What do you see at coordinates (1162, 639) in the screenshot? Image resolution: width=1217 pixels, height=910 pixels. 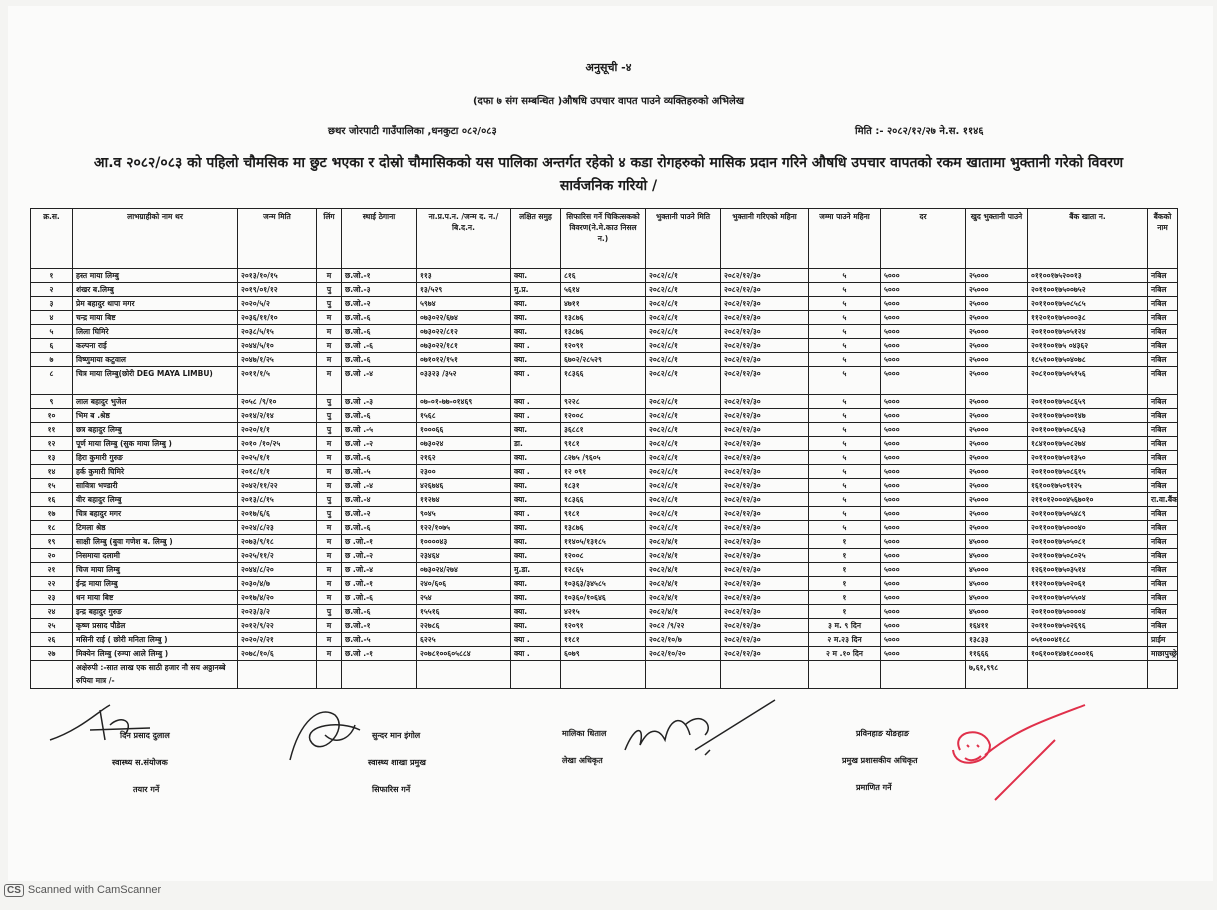 I see `cell-bank-name: प्राईम` at bounding box center [1162, 639].